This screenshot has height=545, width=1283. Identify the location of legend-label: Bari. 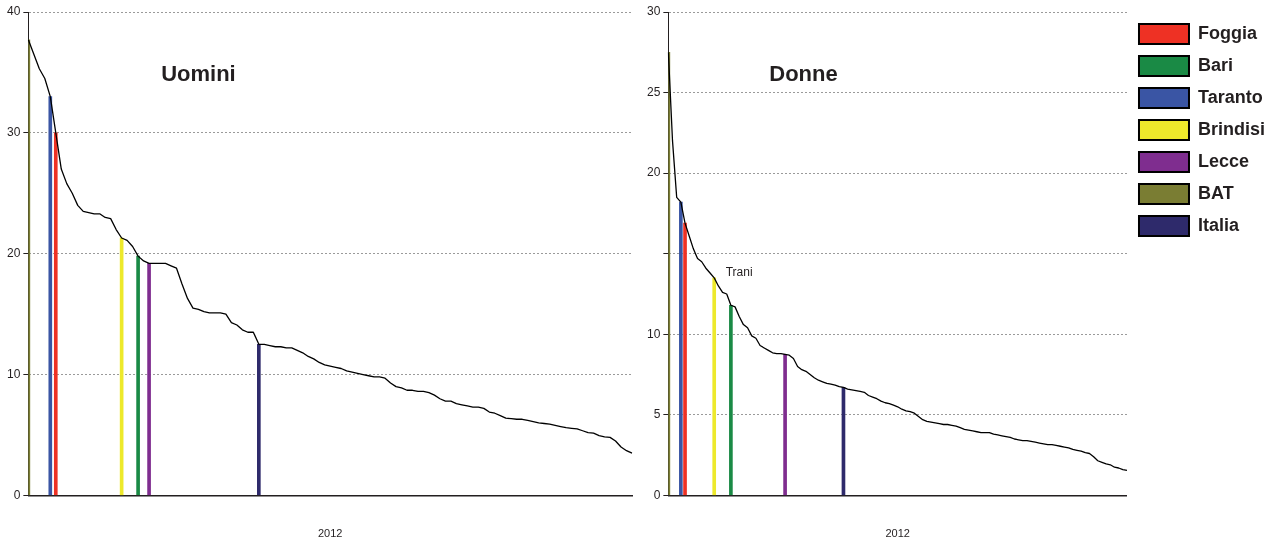
(1215, 64).